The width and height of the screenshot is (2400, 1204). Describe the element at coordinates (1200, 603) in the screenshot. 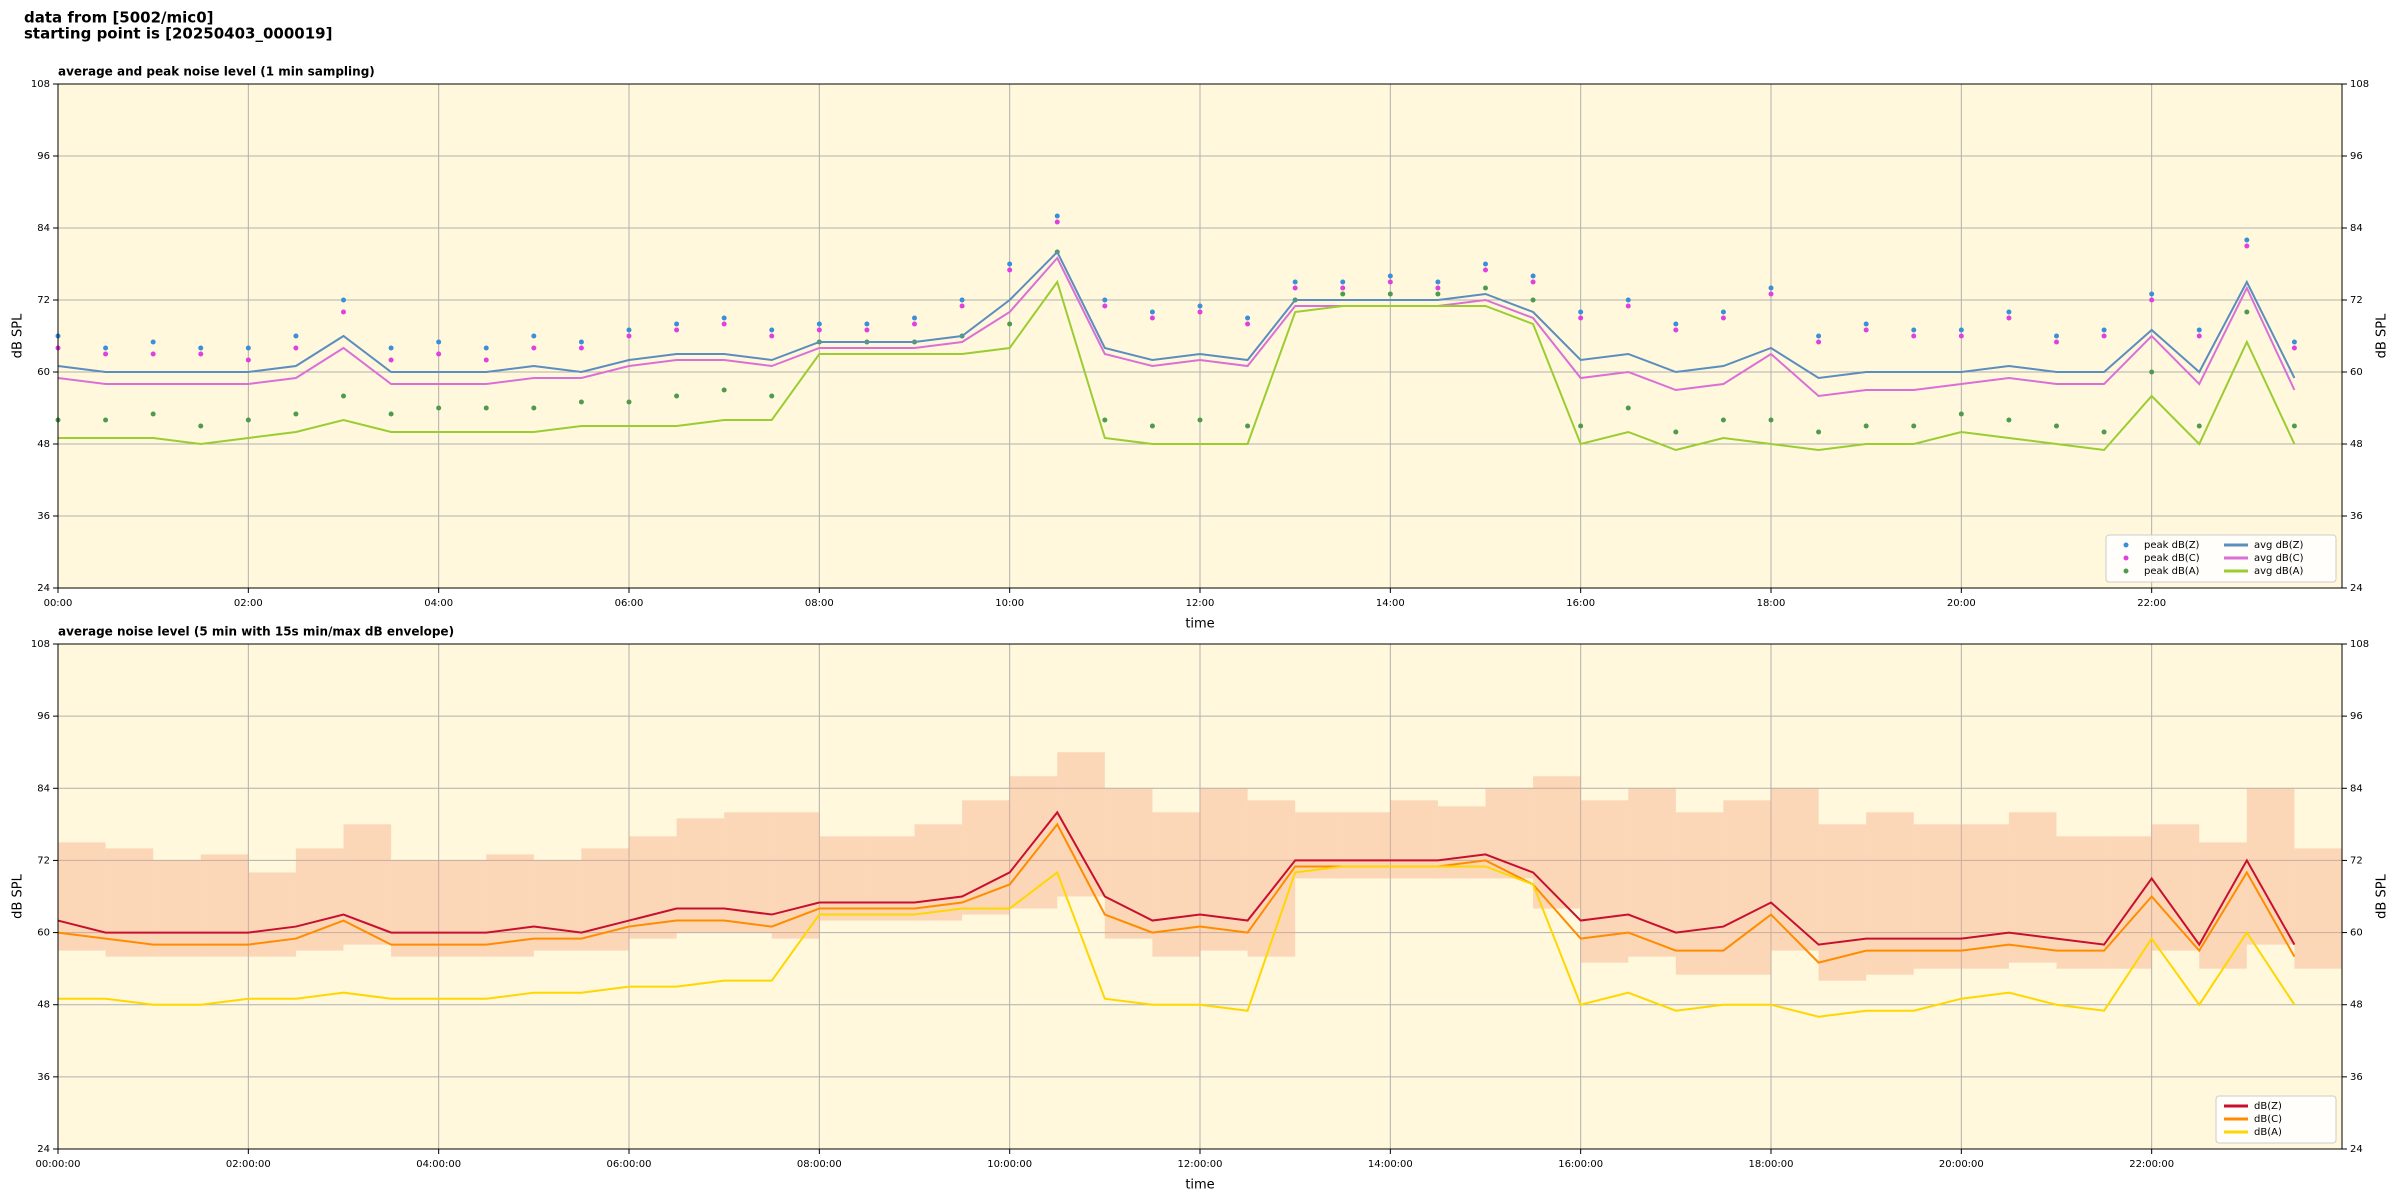

I see `x-tick-label: 12:00` at that location.